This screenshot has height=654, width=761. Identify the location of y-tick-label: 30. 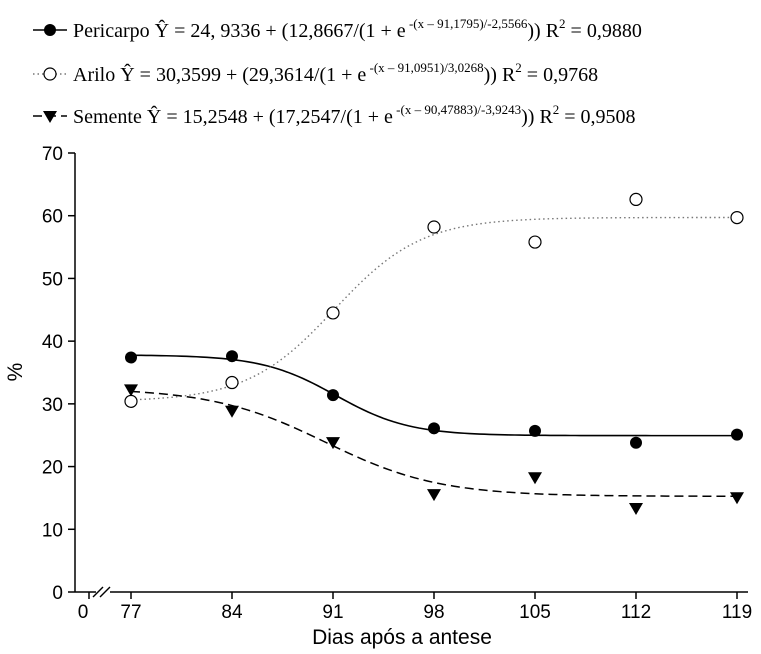
(52, 405).